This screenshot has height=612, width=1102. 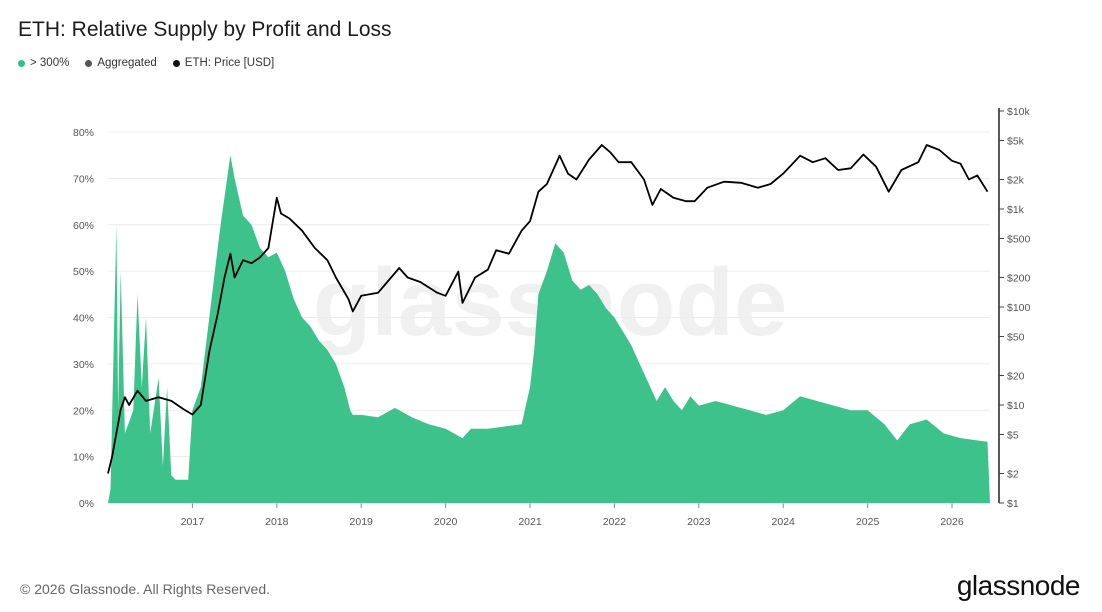 What do you see at coordinates (50, 63) in the screenshot?
I see `legend-label: > 300%` at bounding box center [50, 63].